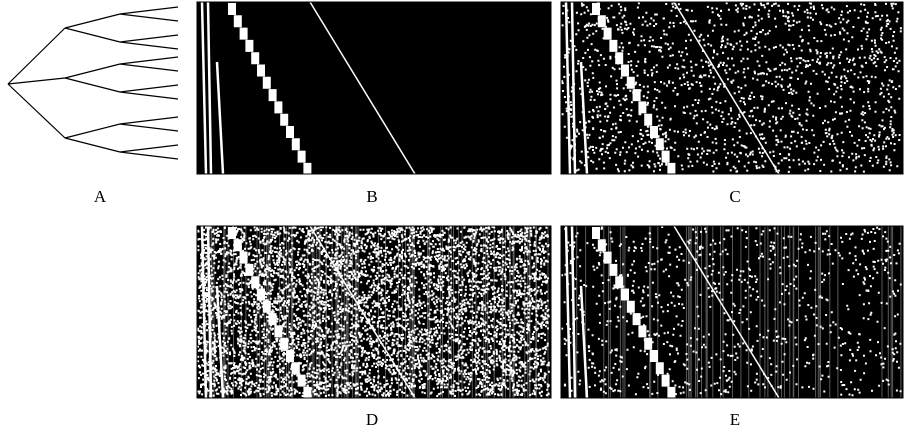 The height and width of the screenshot is (437, 906). I want to click on tree-edges, so click(93, 83).